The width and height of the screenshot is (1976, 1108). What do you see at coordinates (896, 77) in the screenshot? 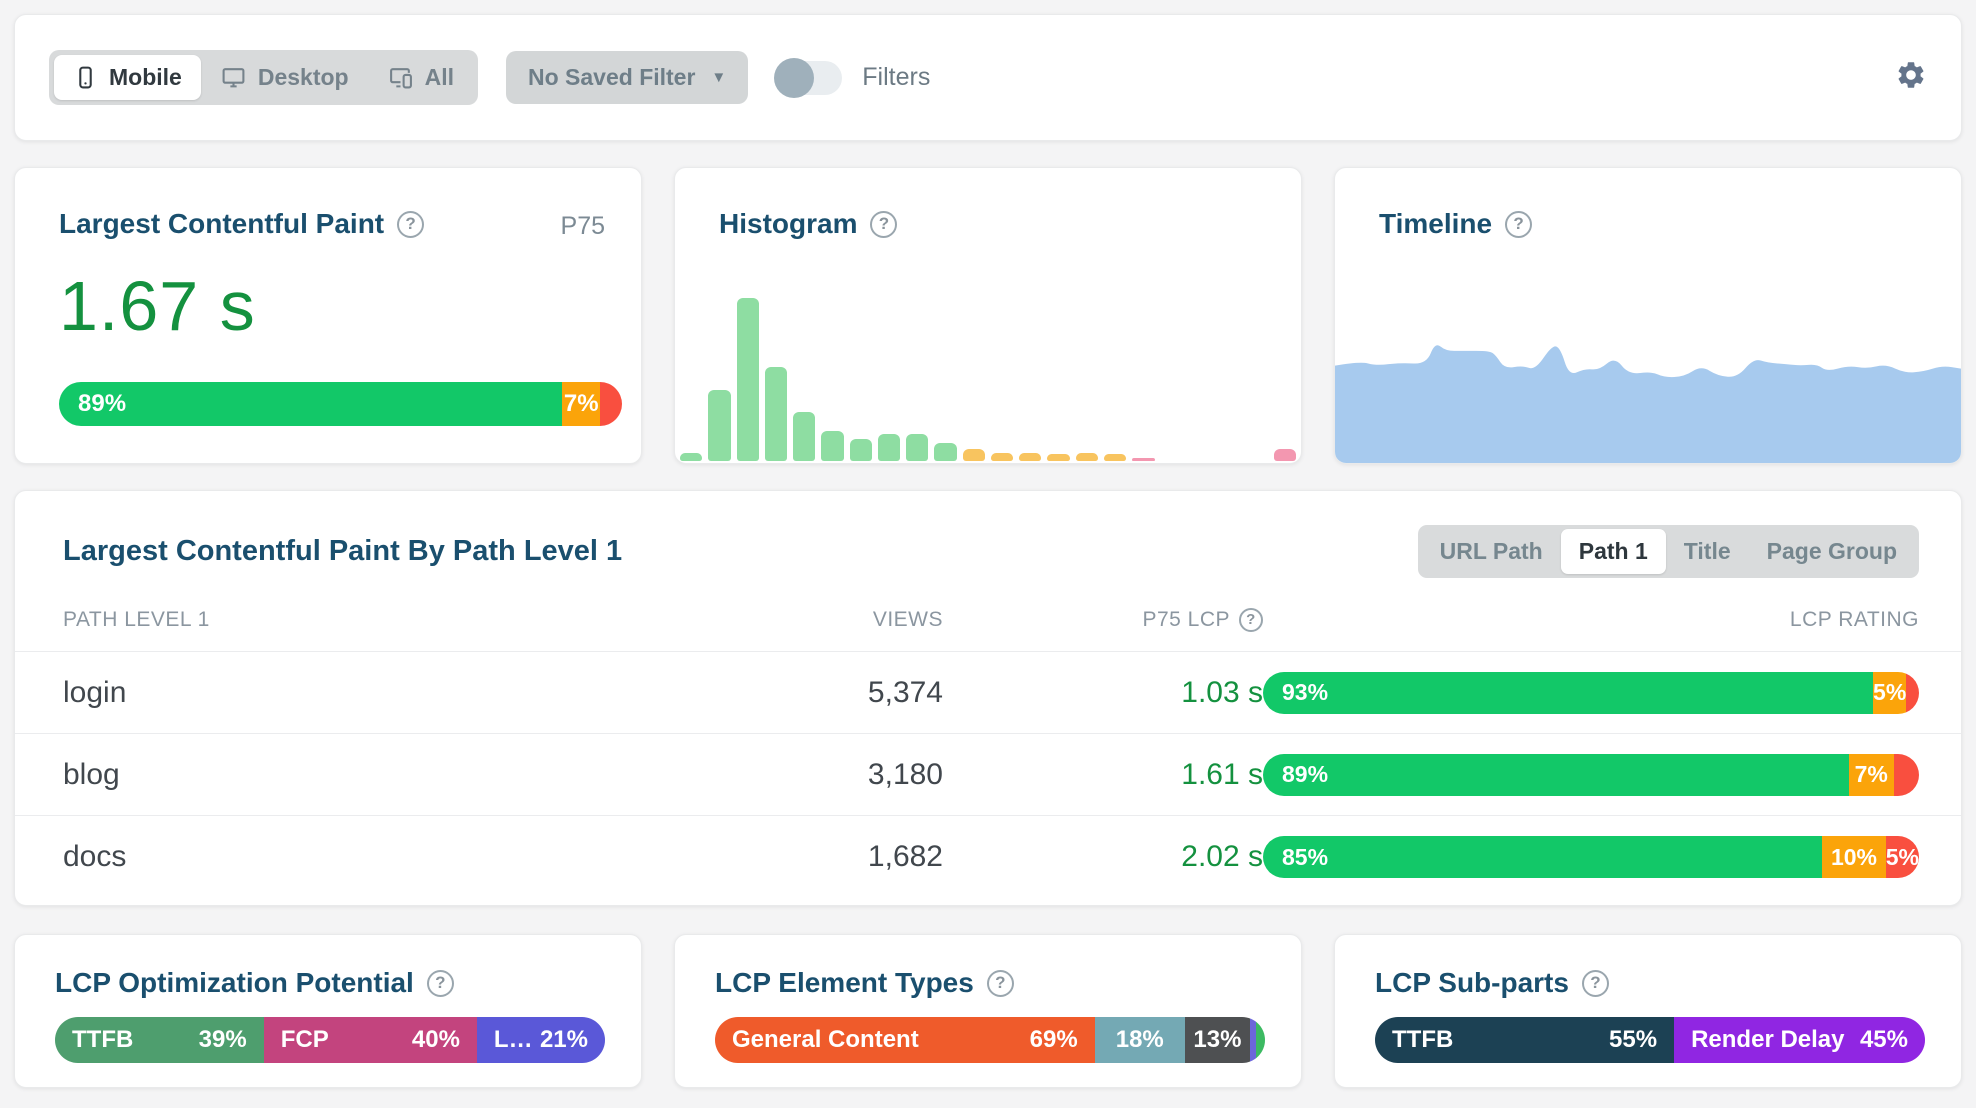
I see `filters-label: Filters` at bounding box center [896, 77].